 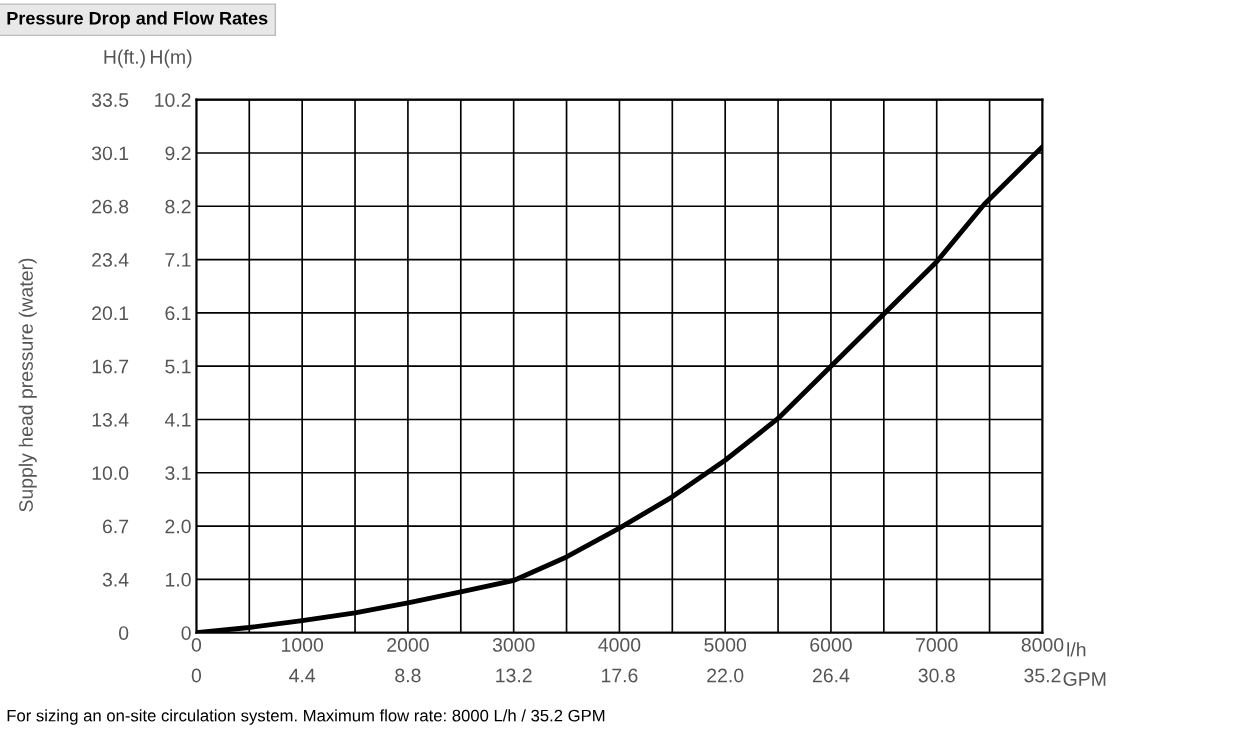 What do you see at coordinates (514, 675) in the screenshot?
I see `x2-tick-label: 13.2` at bounding box center [514, 675].